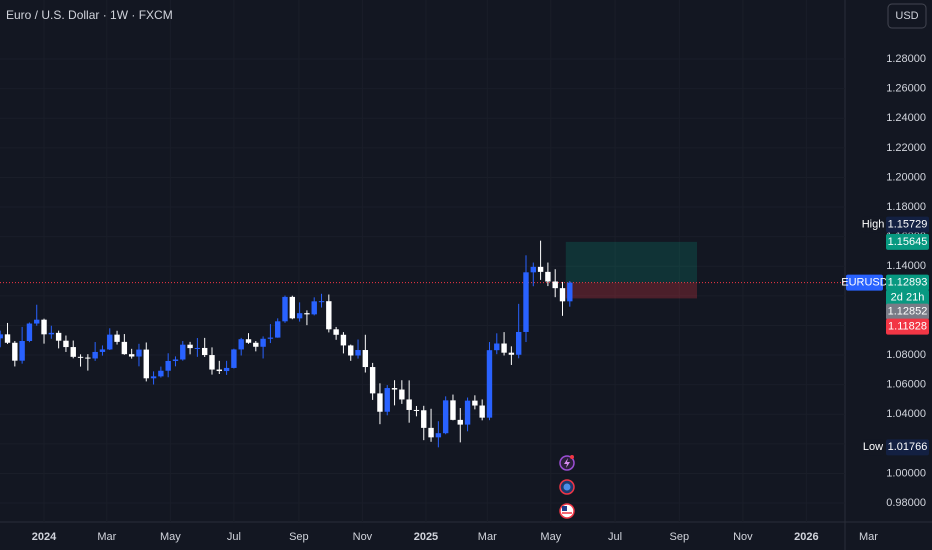 The image size is (932, 550). I want to click on high-label-box, so click(873, 224).